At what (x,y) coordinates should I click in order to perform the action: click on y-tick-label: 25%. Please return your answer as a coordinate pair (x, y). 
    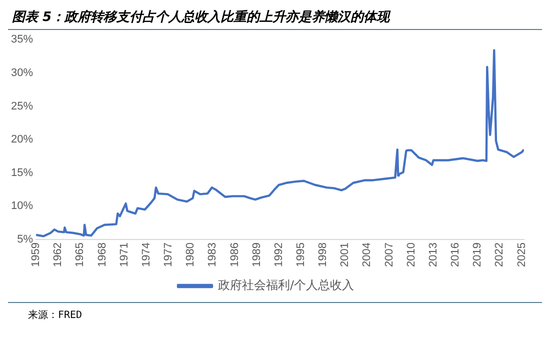
    Looking at the image, I should click on (22, 106).